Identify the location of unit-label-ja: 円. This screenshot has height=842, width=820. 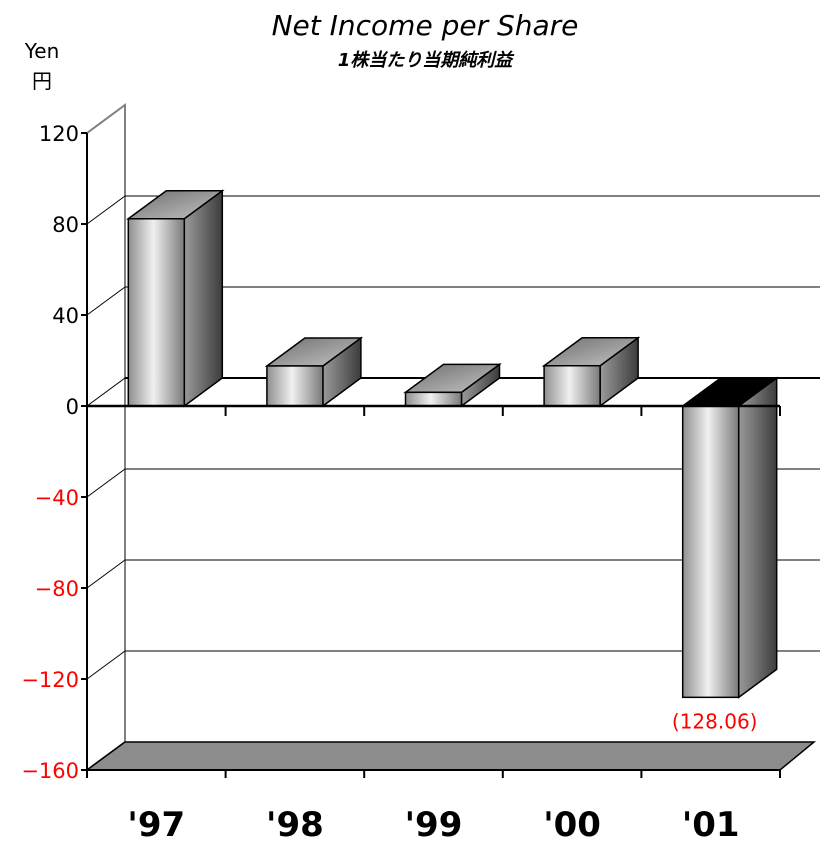
(42, 81).